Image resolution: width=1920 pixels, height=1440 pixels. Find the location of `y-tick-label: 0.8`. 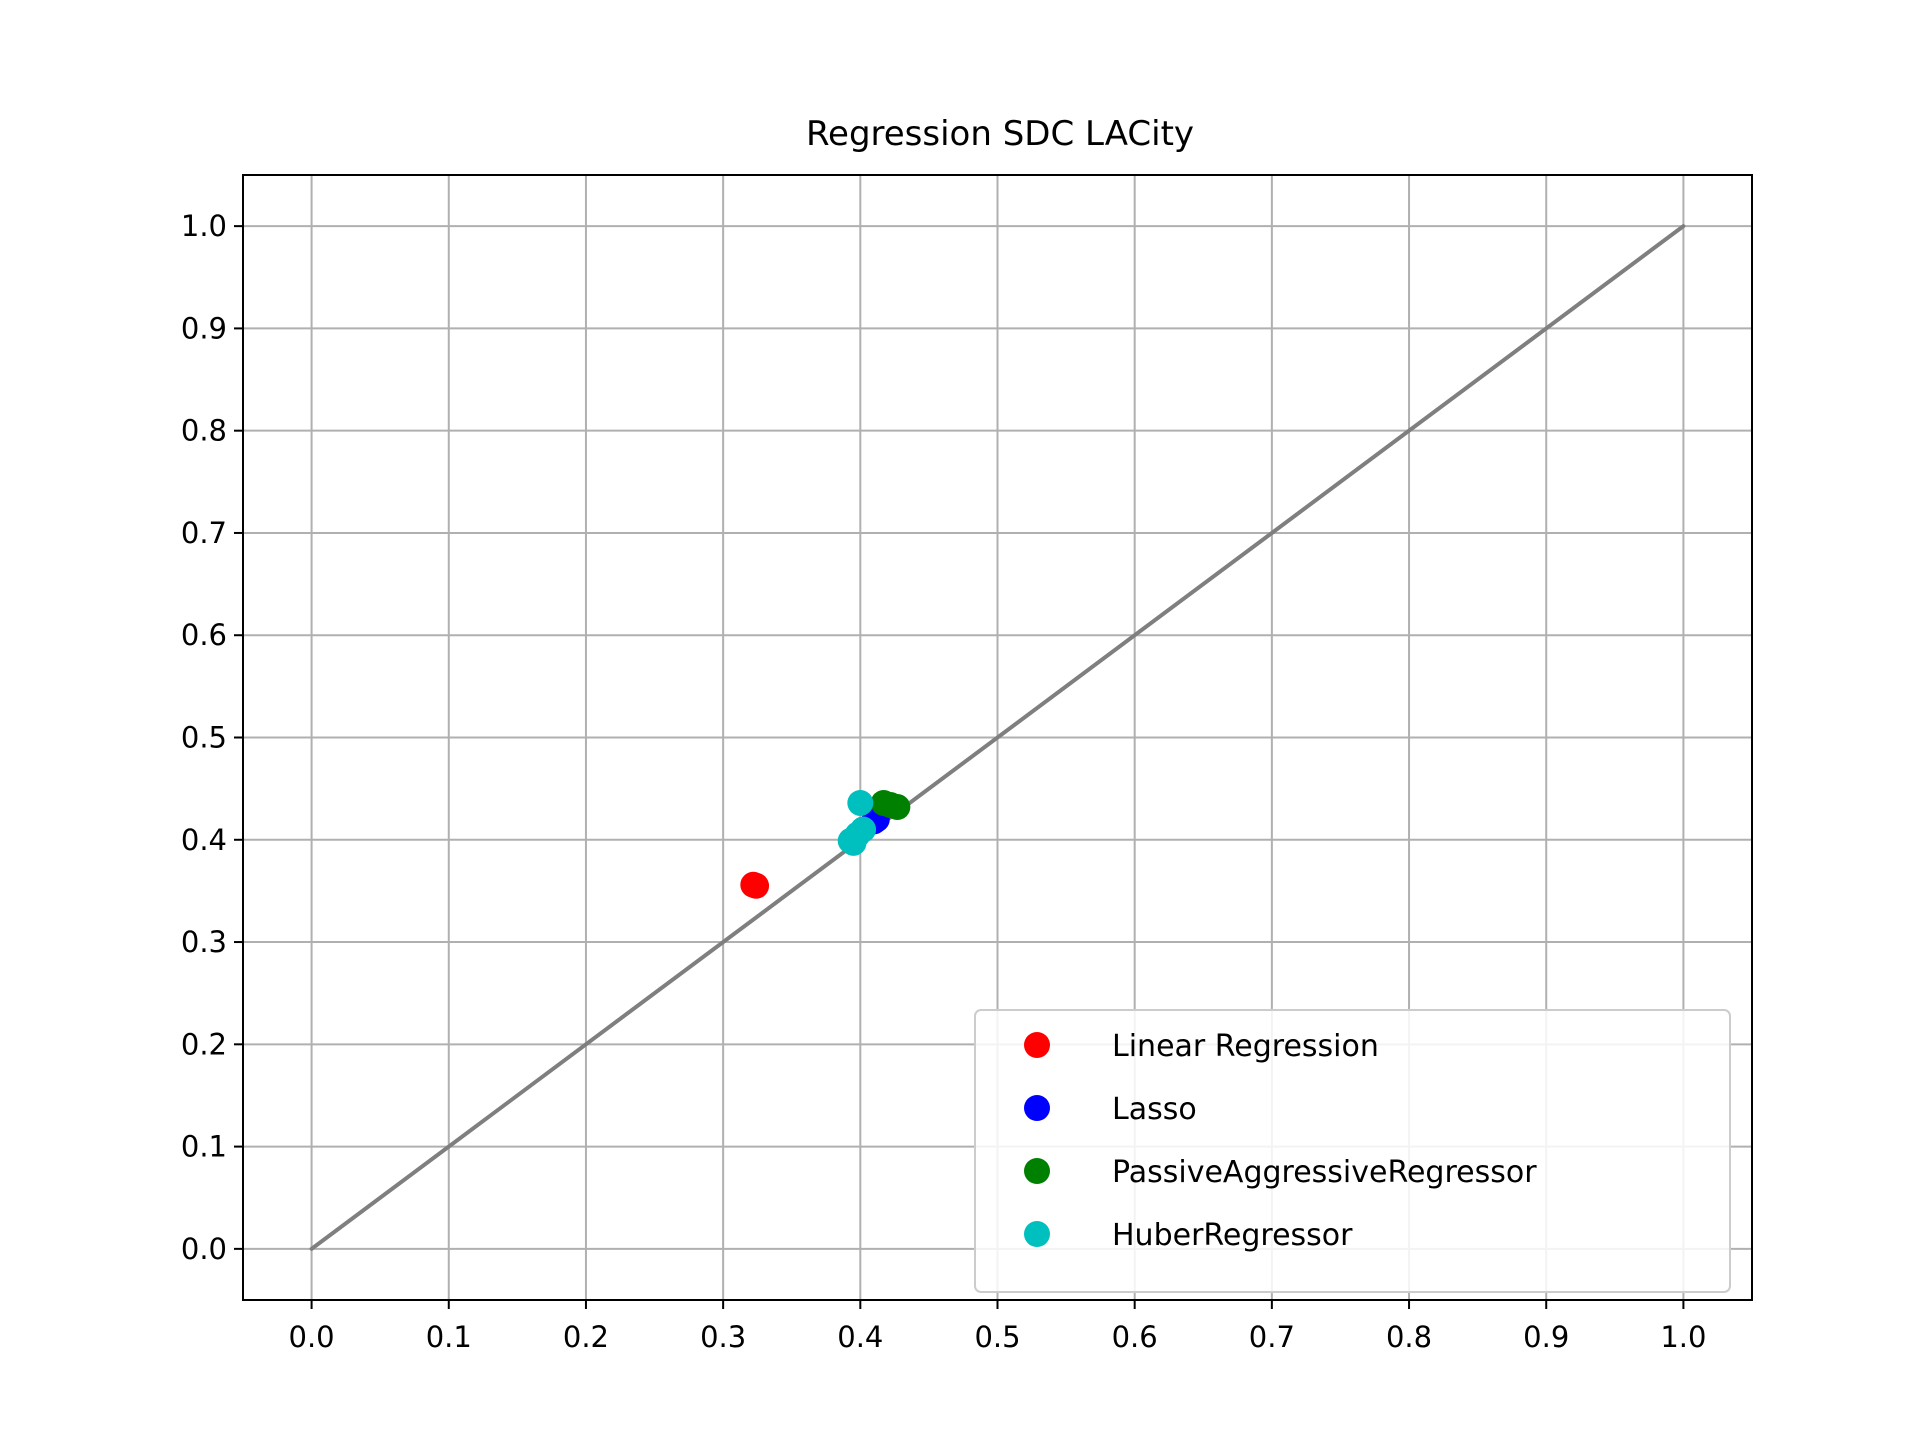

y-tick-label: 0.8 is located at coordinates (204, 431).